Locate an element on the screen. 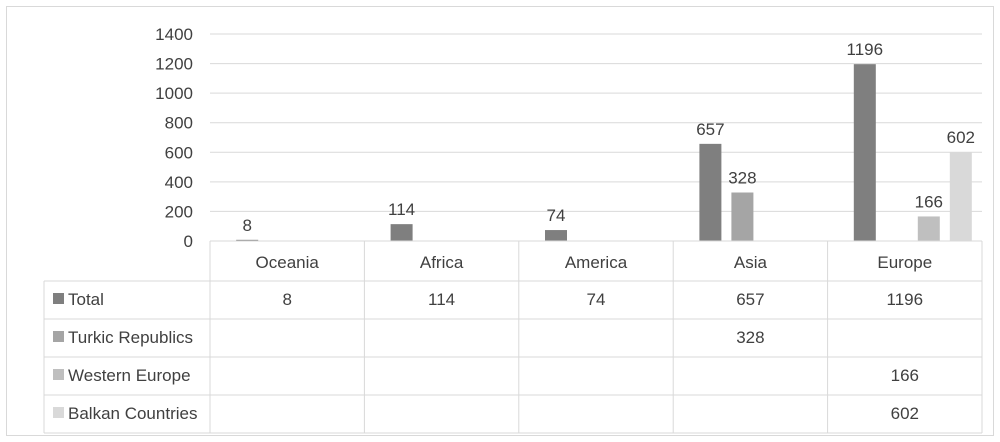 The height and width of the screenshot is (442, 1000). table-cell: 74 is located at coordinates (596, 299).